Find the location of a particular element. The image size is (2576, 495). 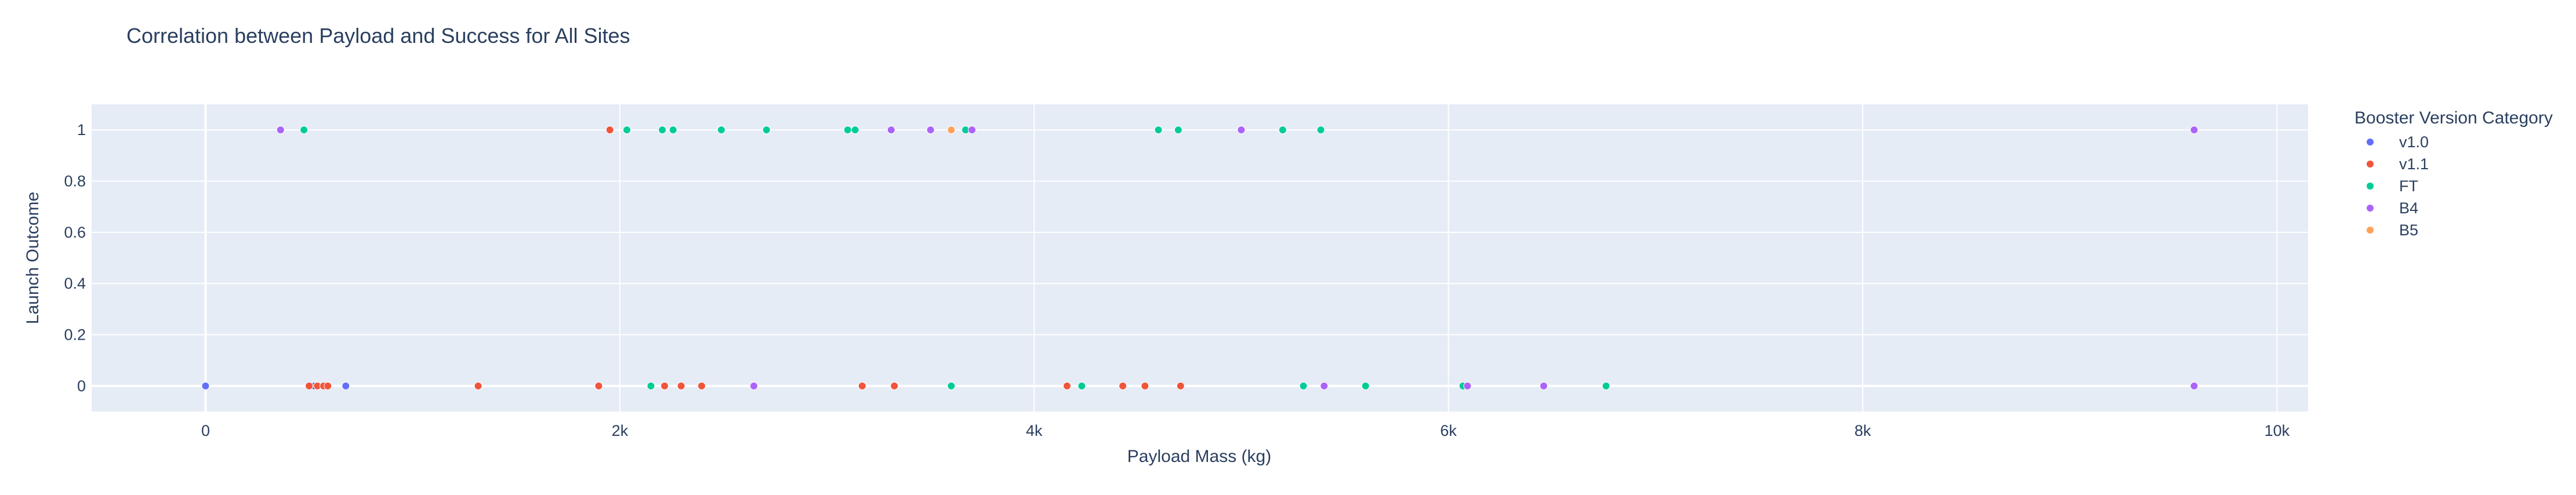

x-axis-title: Payload Mass (kg) is located at coordinates (1199, 456).